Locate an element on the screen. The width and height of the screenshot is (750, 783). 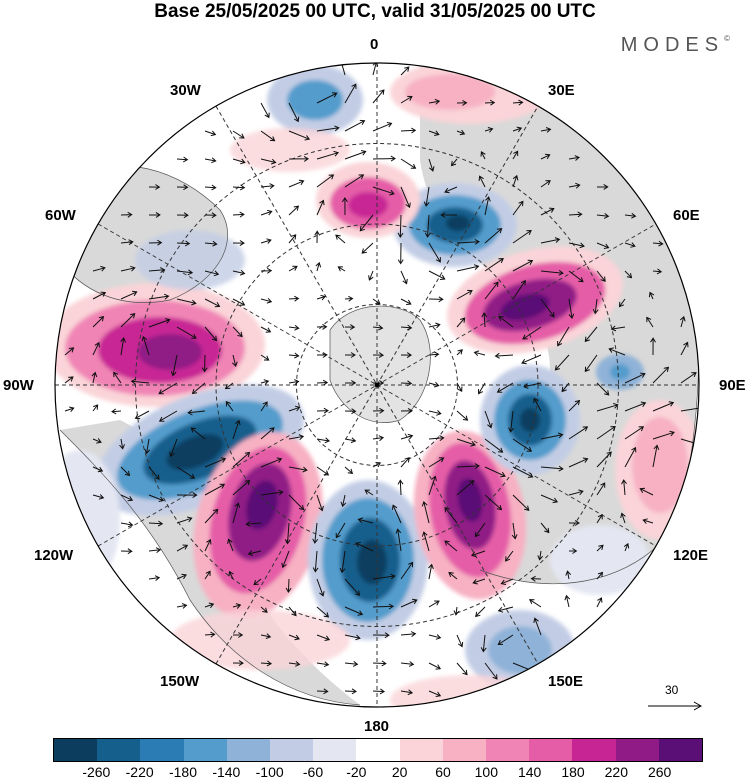
brand-name: MODES is located at coordinates (672, 45).